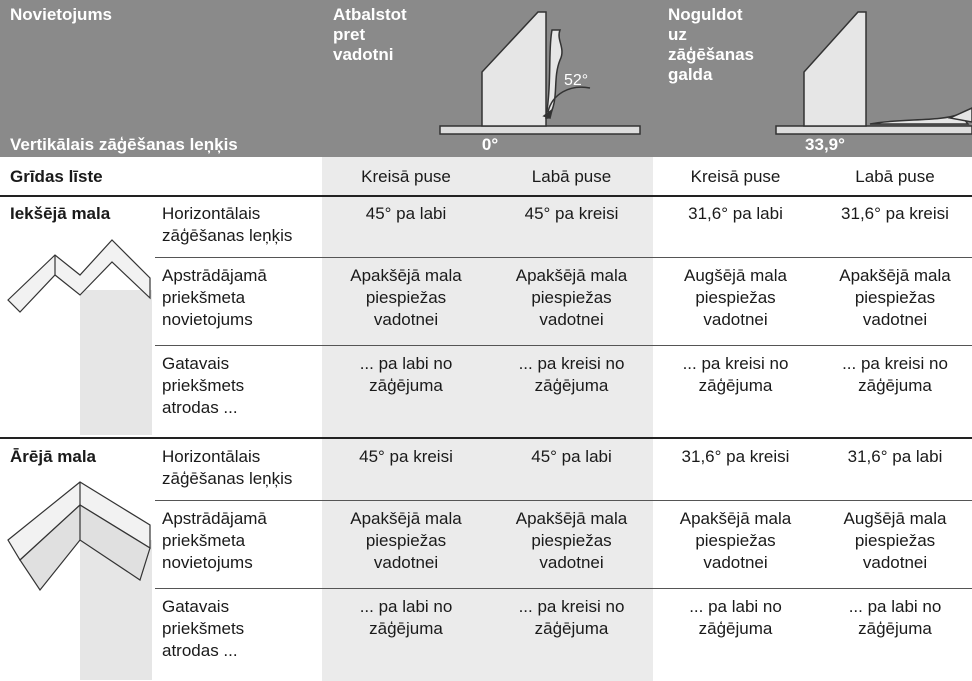  I want to click on header-title: Novietojums, so click(61, 14).